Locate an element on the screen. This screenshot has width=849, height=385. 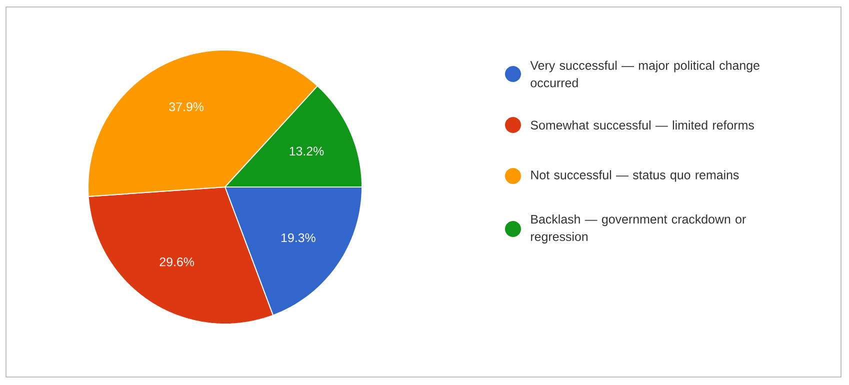
legend-label: Somewhat successful — limited reforms is located at coordinates (642, 125).